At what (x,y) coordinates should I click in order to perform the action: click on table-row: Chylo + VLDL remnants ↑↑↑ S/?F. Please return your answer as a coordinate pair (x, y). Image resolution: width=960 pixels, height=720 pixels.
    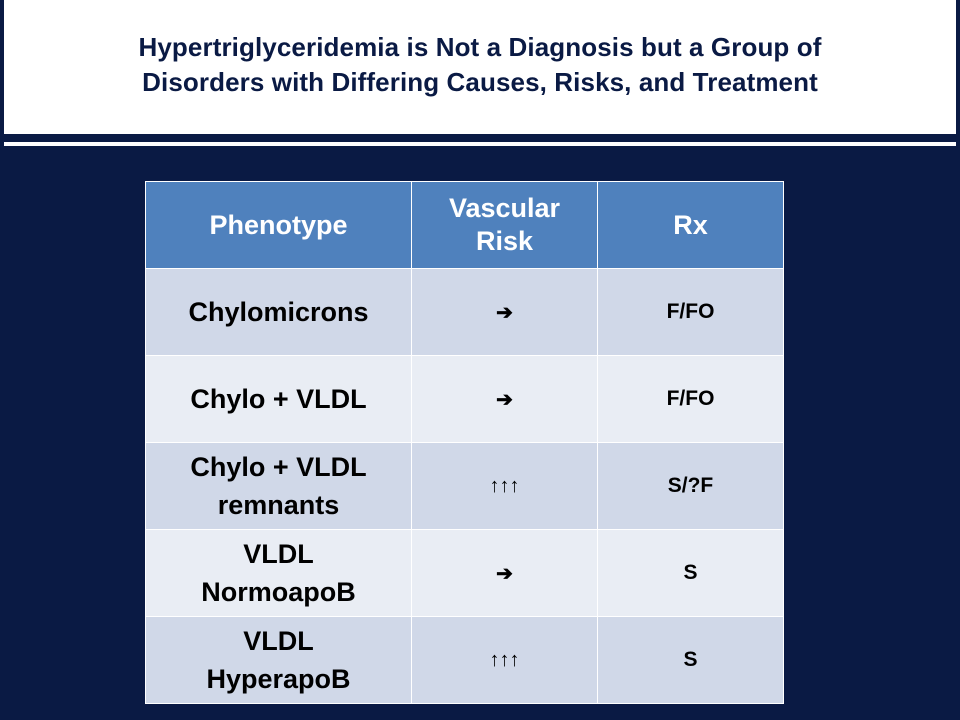
    Looking at the image, I should click on (464, 486).